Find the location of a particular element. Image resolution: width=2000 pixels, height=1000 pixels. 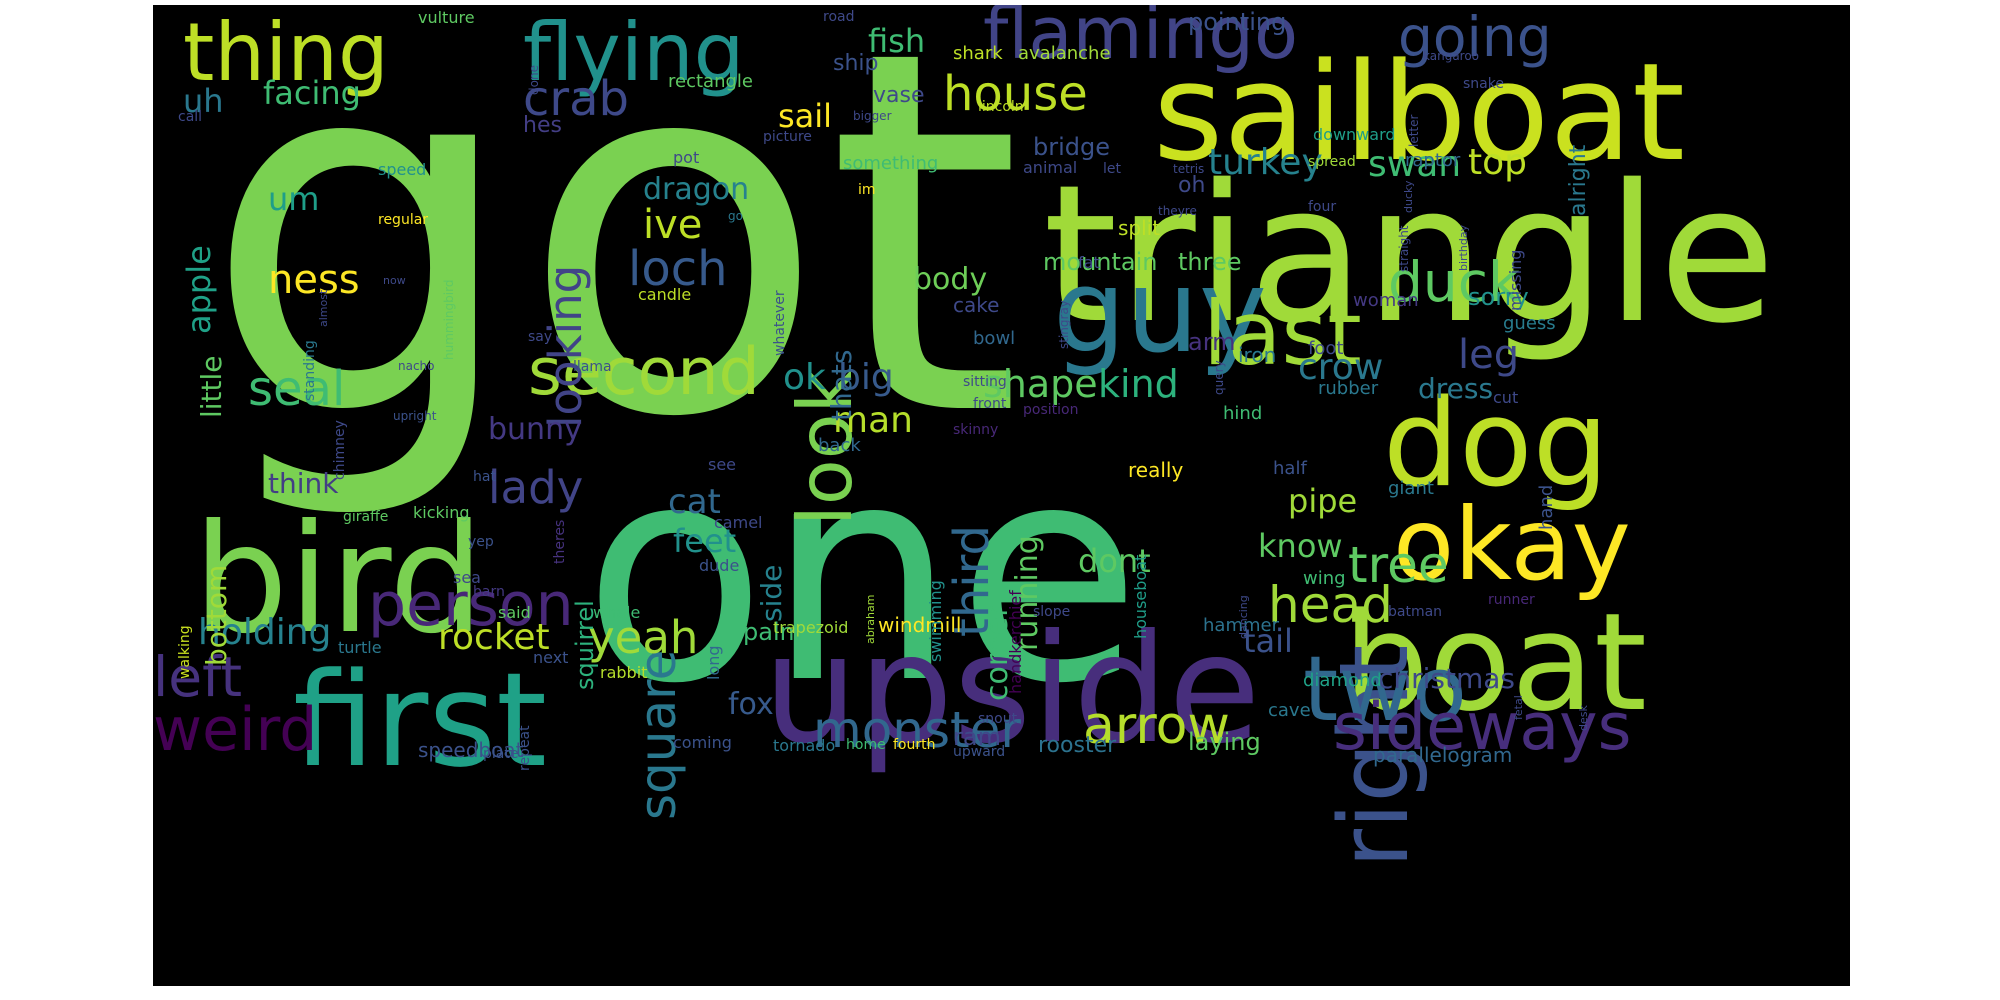

word-handkerchief: handkerchief is located at coordinates (1015, 642).